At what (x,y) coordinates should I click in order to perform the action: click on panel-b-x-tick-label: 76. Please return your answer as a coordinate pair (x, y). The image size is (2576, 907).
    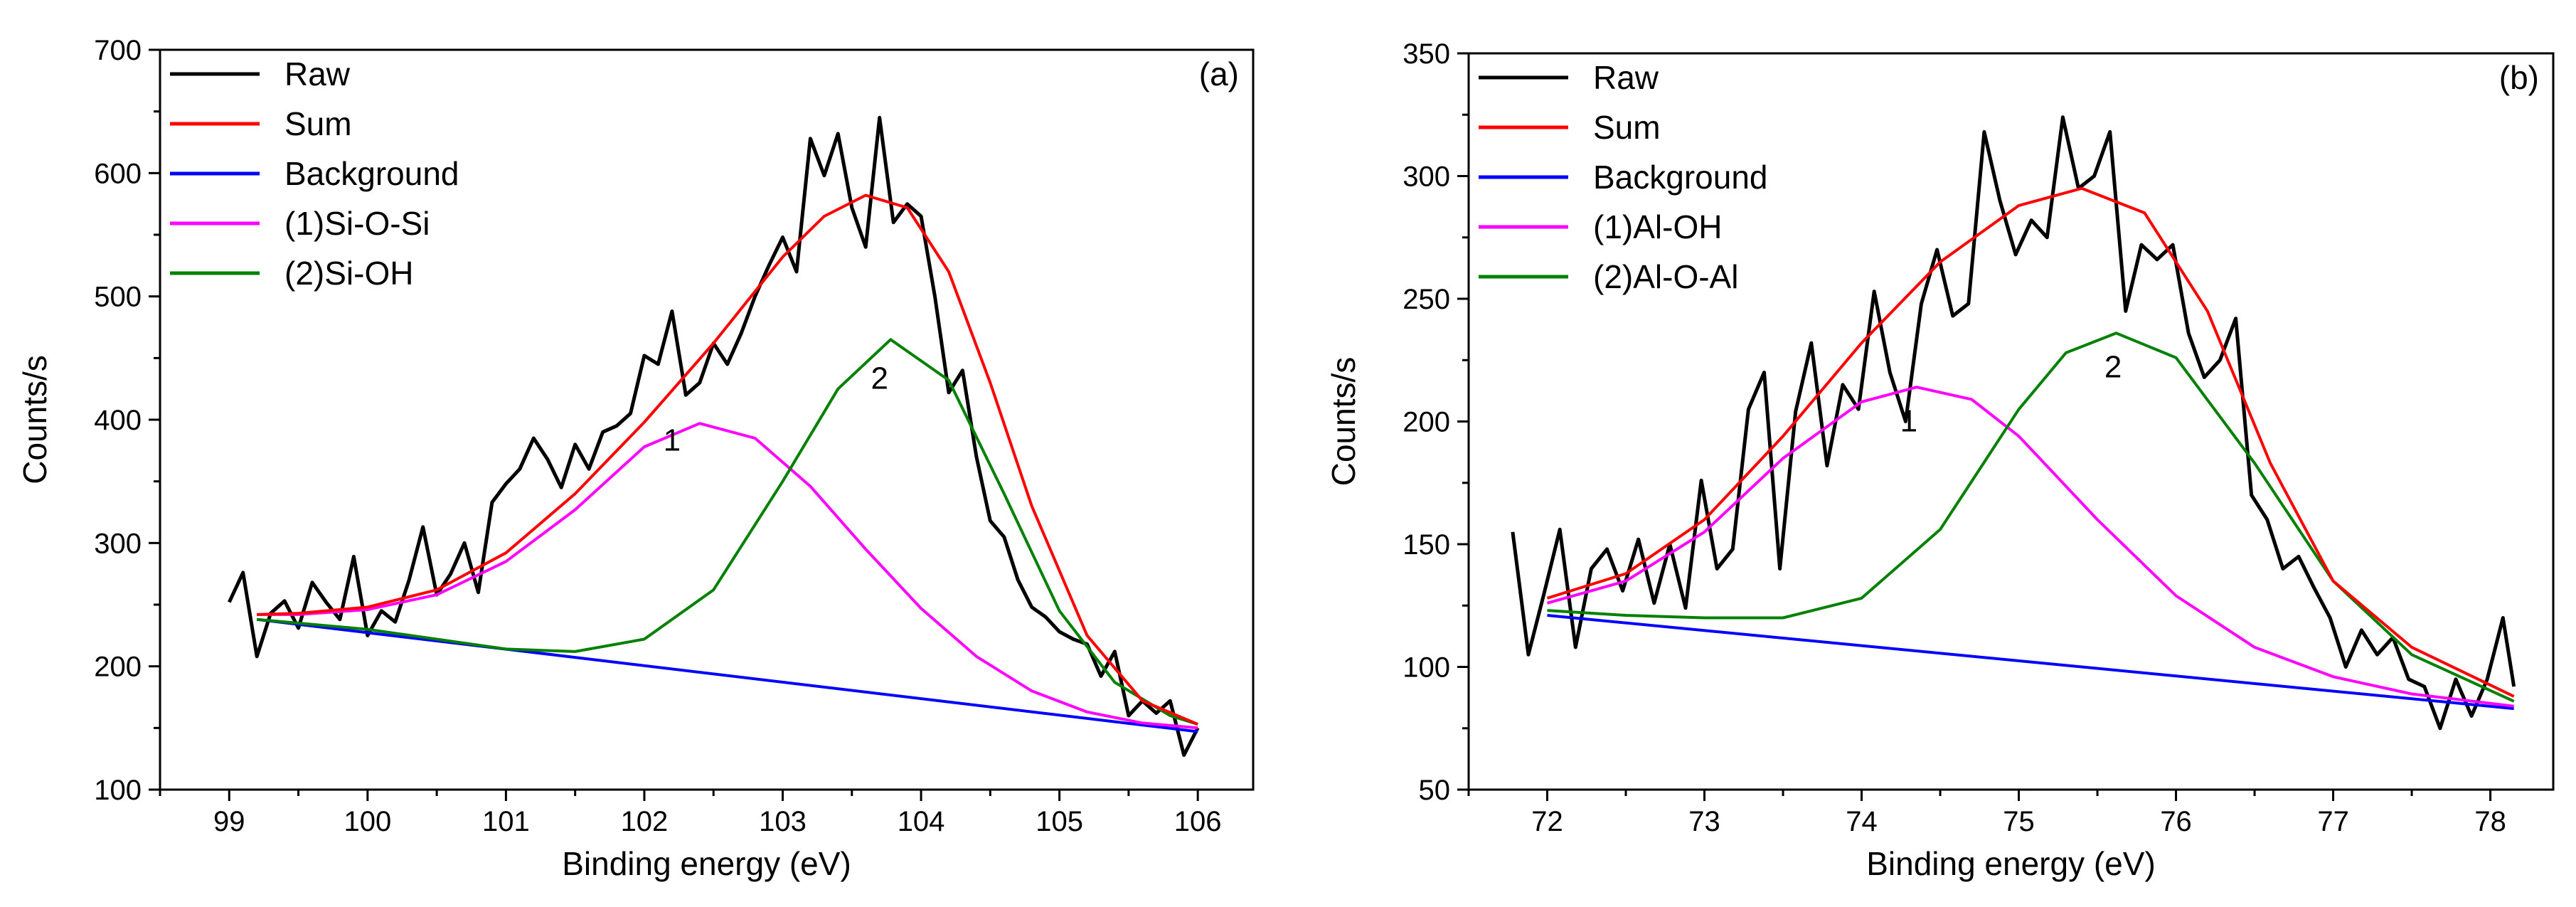
    Looking at the image, I should click on (2176, 821).